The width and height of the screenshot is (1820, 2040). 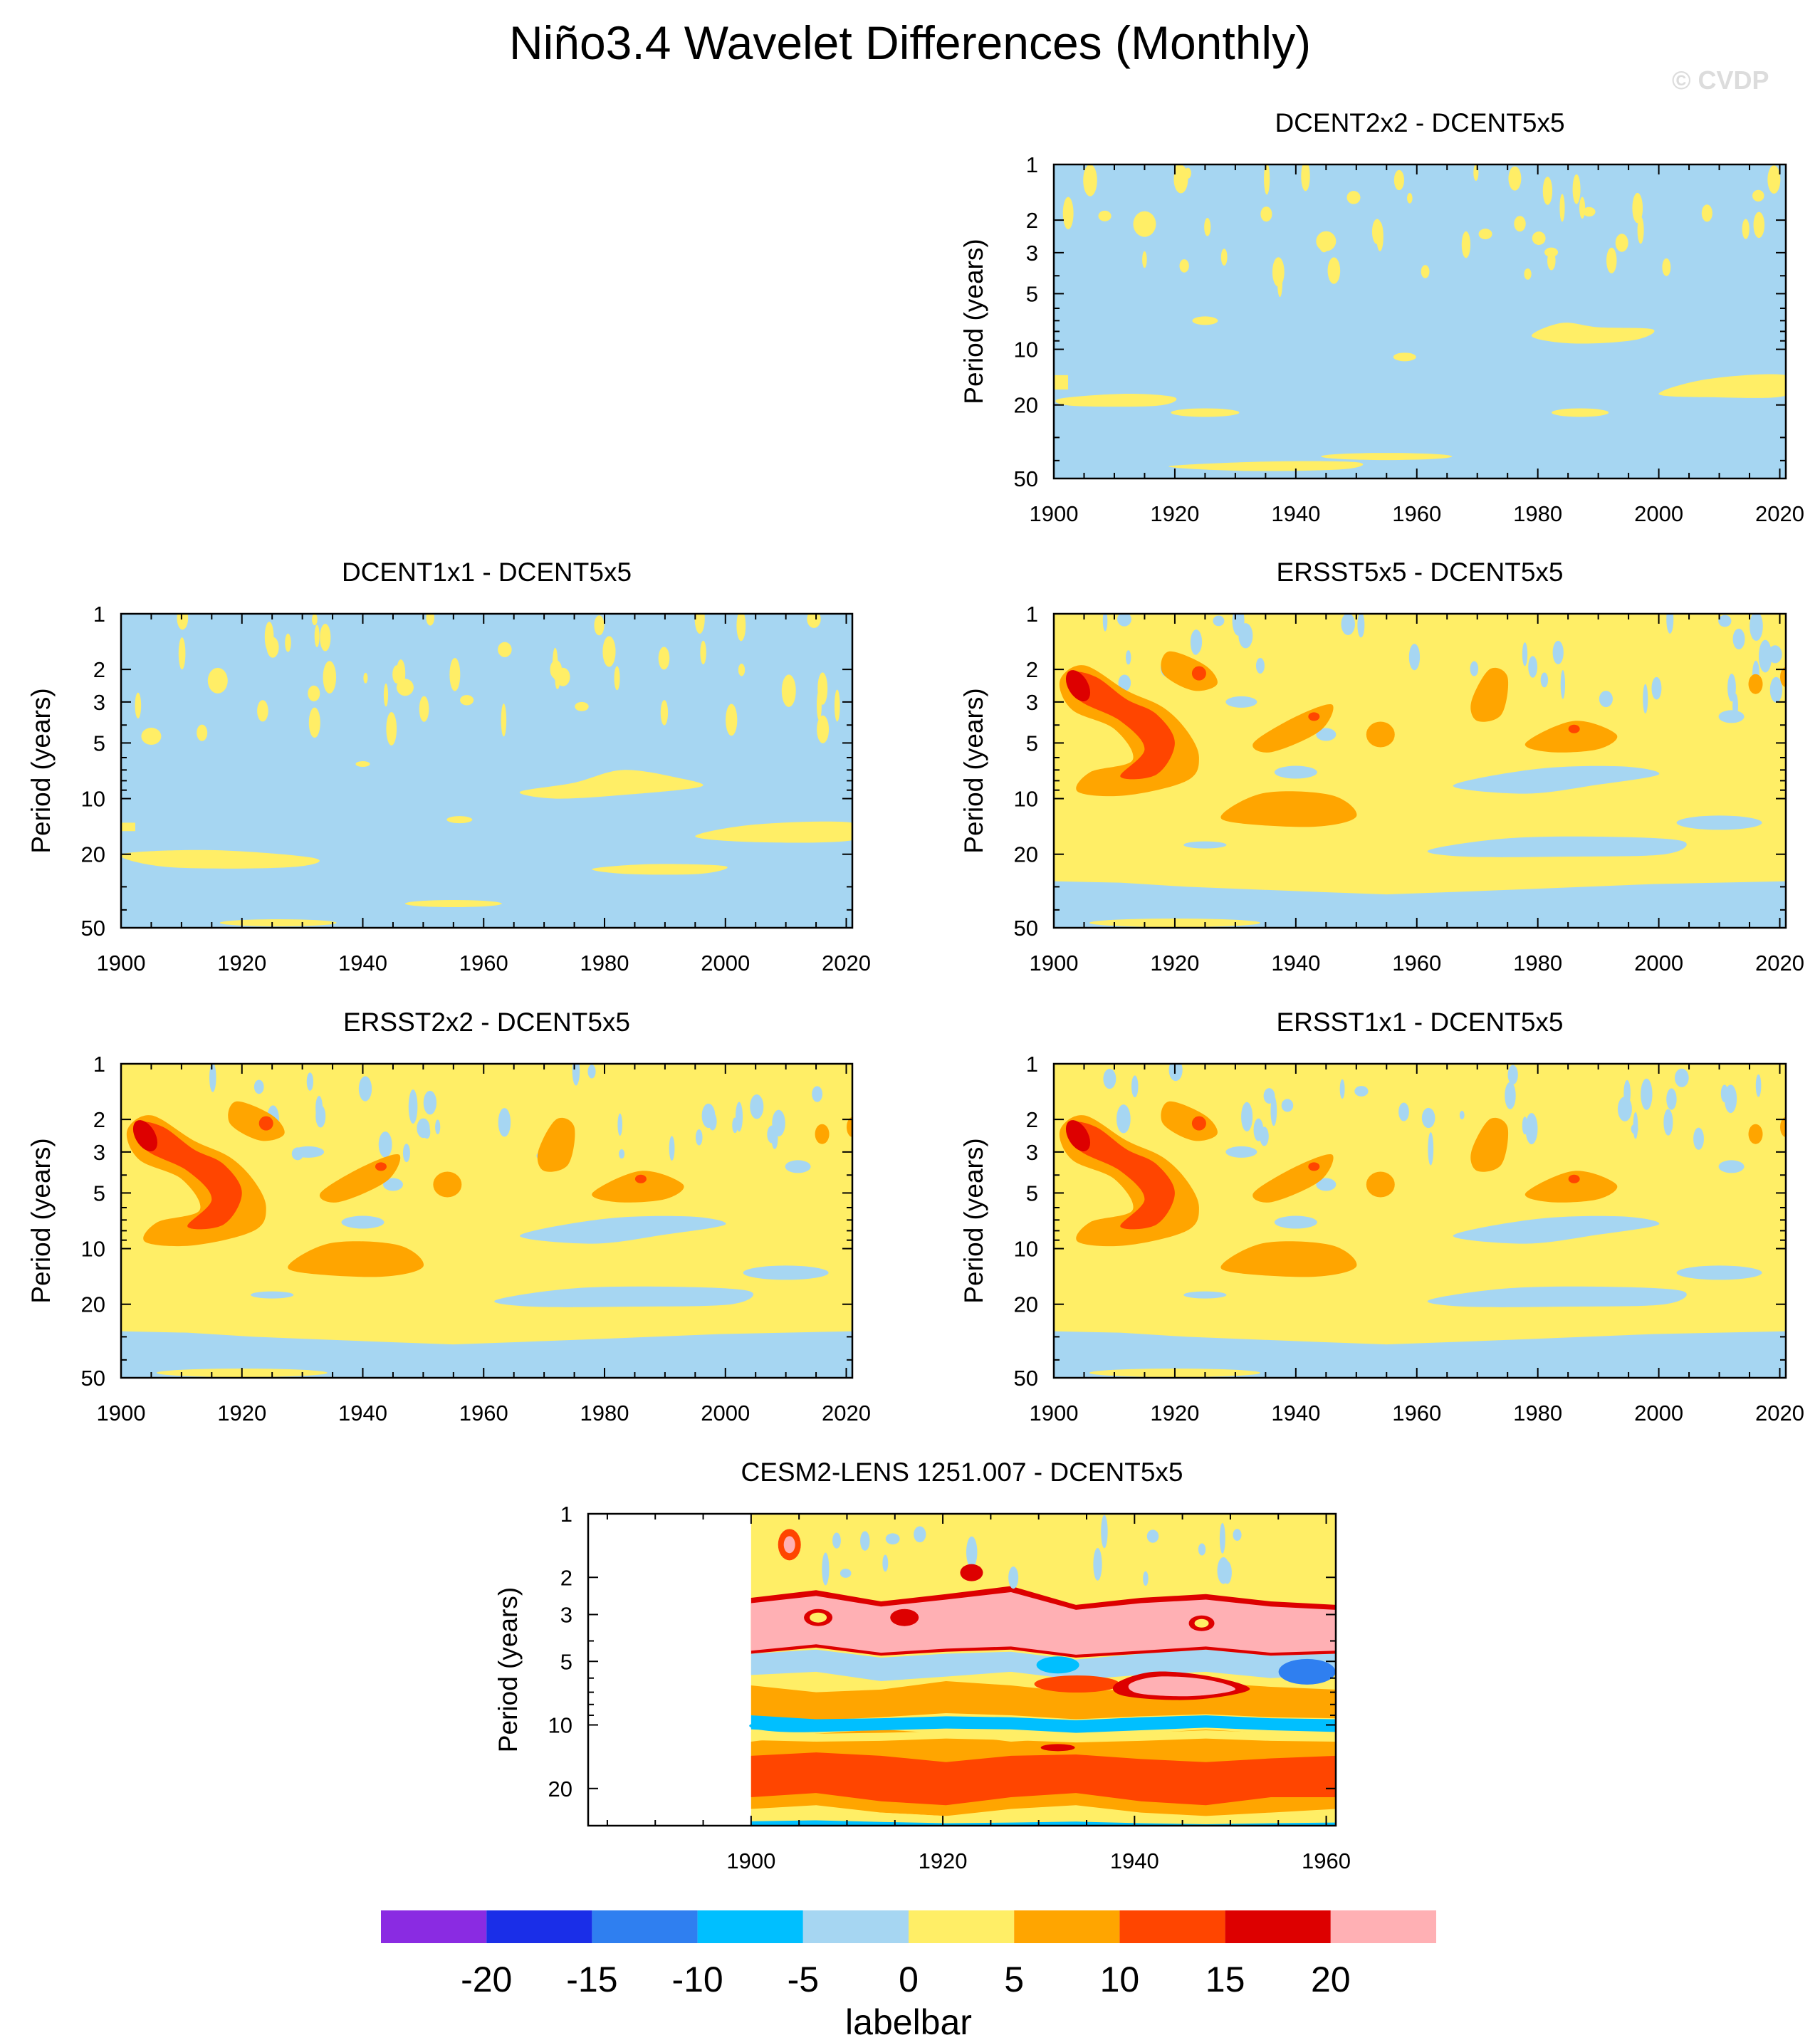 I want to click on panel-title: DCENT1x1 - DCENT5x5, so click(x=487, y=572).